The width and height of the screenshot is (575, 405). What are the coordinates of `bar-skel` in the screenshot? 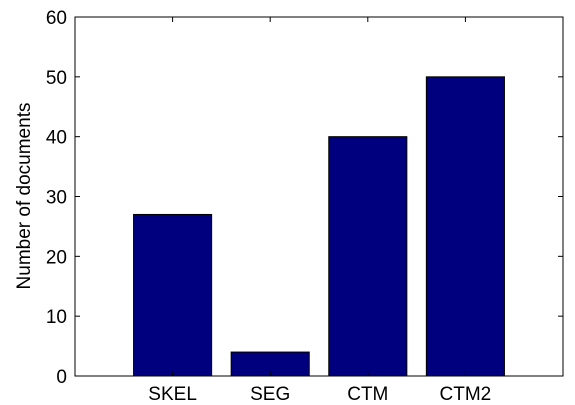 It's located at (173, 295).